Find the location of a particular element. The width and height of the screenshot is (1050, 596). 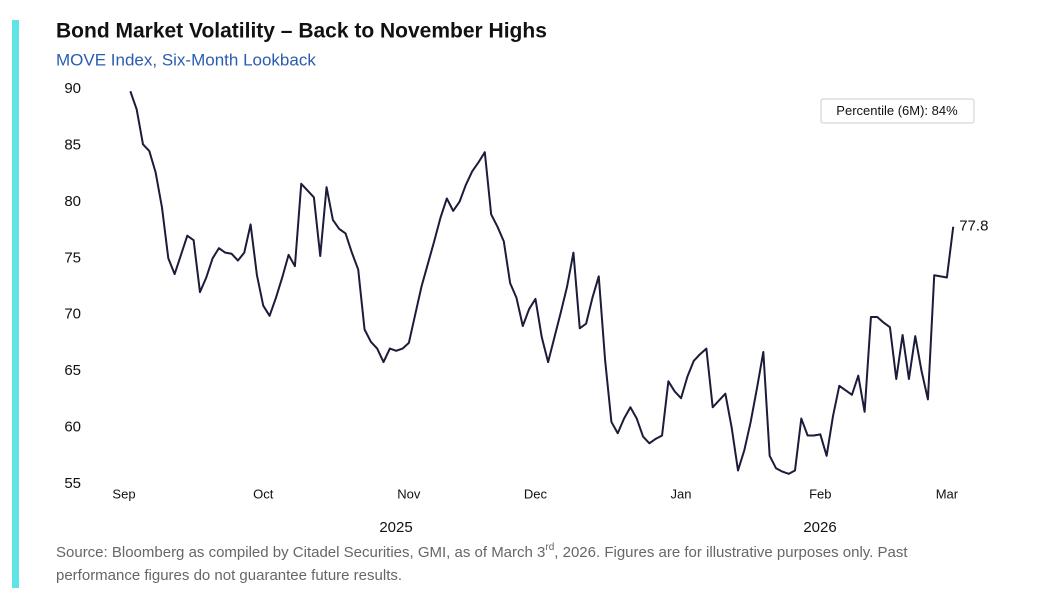

x-tick-label: Mar is located at coordinates (947, 493).